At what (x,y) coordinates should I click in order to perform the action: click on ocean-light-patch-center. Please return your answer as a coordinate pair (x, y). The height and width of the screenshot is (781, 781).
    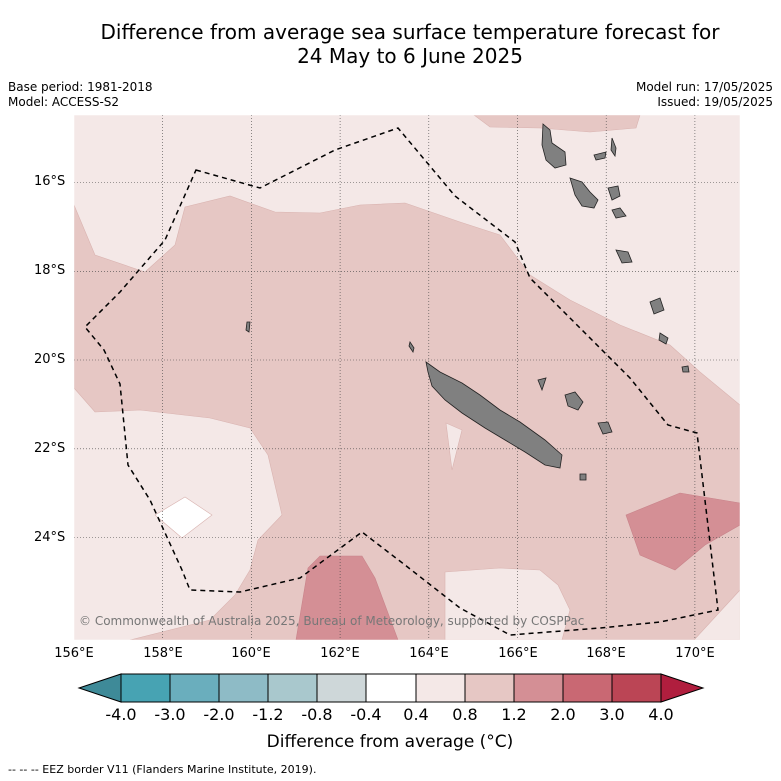
    Looking at the image, I should click on (454, 446).